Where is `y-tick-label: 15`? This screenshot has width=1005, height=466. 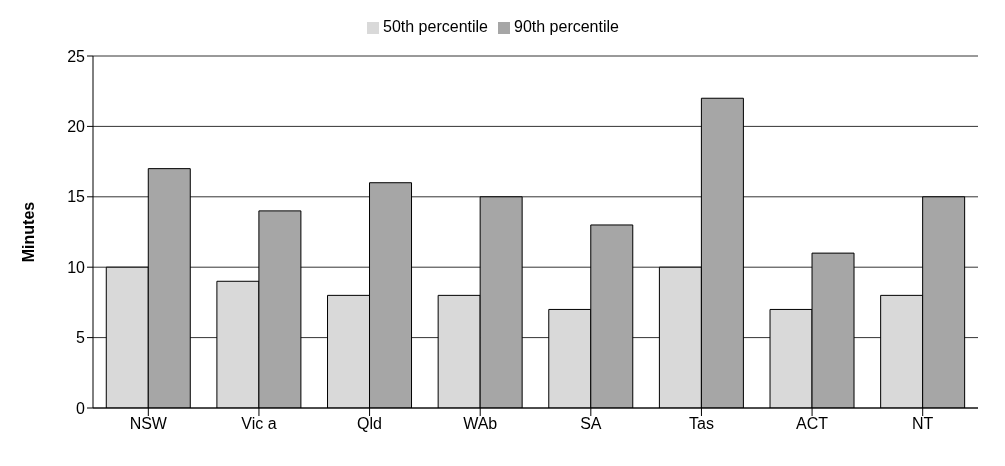
y-tick-label: 15 is located at coordinates (76, 197).